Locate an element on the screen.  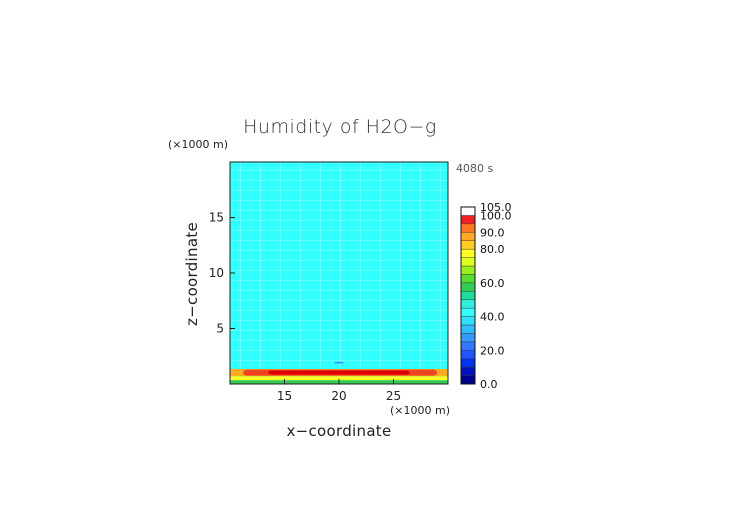
plot-area is located at coordinates (339, 273).